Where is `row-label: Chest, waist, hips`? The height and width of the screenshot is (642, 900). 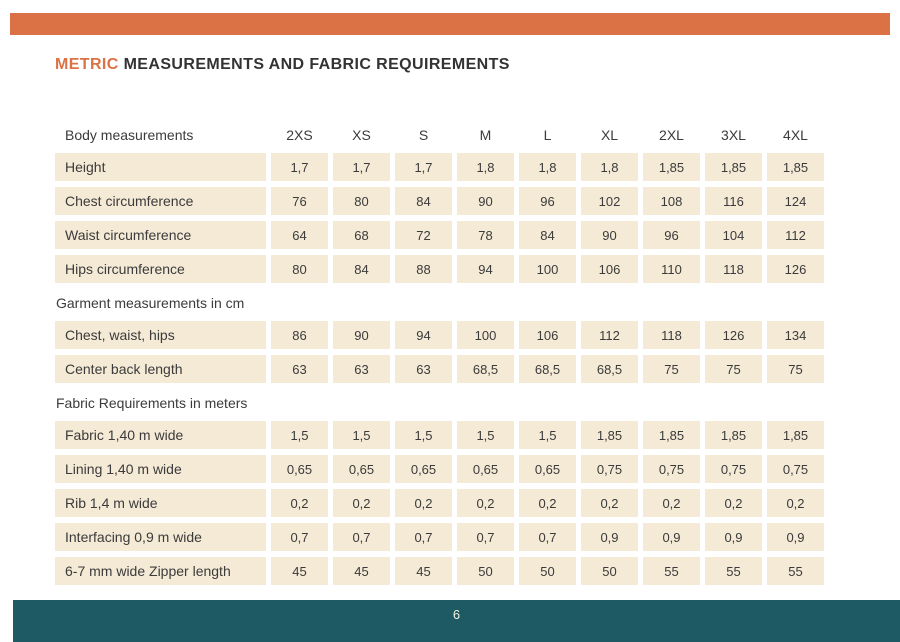
row-label: Chest, waist, hips is located at coordinates (160, 335).